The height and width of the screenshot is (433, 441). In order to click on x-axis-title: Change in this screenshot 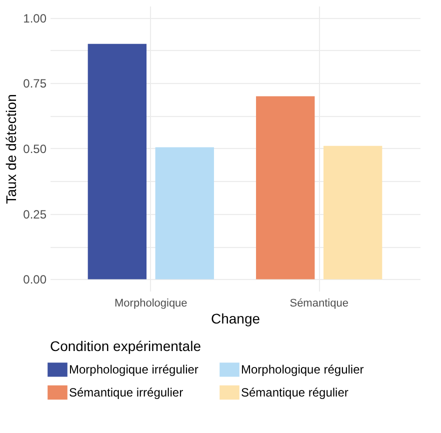, I will do `click(235, 318)`.